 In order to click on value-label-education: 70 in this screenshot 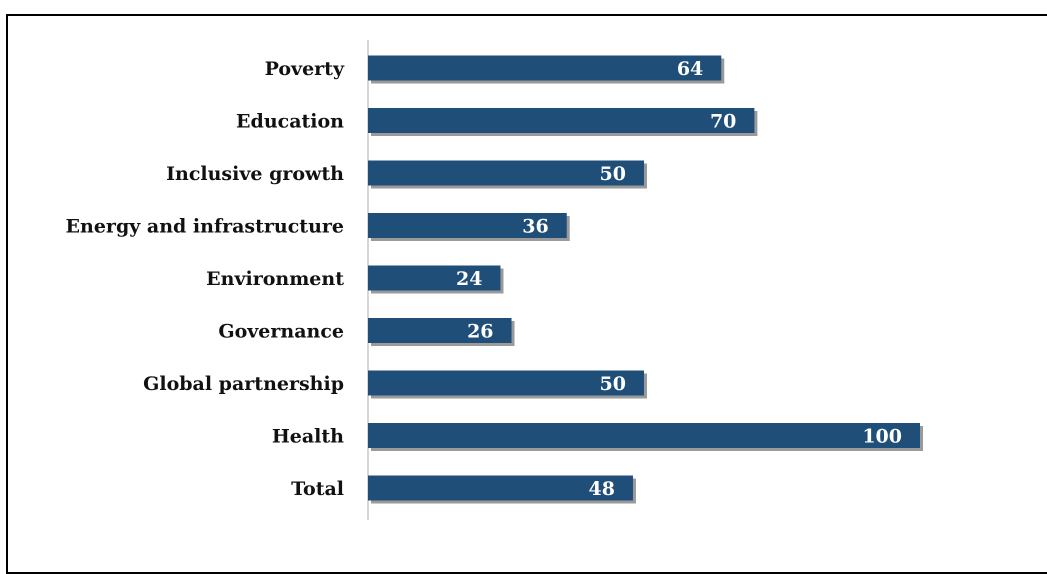, I will do `click(723, 122)`.